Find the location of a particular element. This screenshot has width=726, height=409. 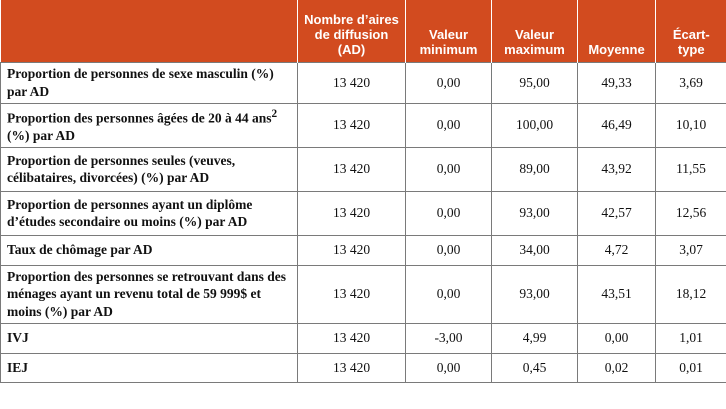

cell-max: 34,00 is located at coordinates (534, 250).